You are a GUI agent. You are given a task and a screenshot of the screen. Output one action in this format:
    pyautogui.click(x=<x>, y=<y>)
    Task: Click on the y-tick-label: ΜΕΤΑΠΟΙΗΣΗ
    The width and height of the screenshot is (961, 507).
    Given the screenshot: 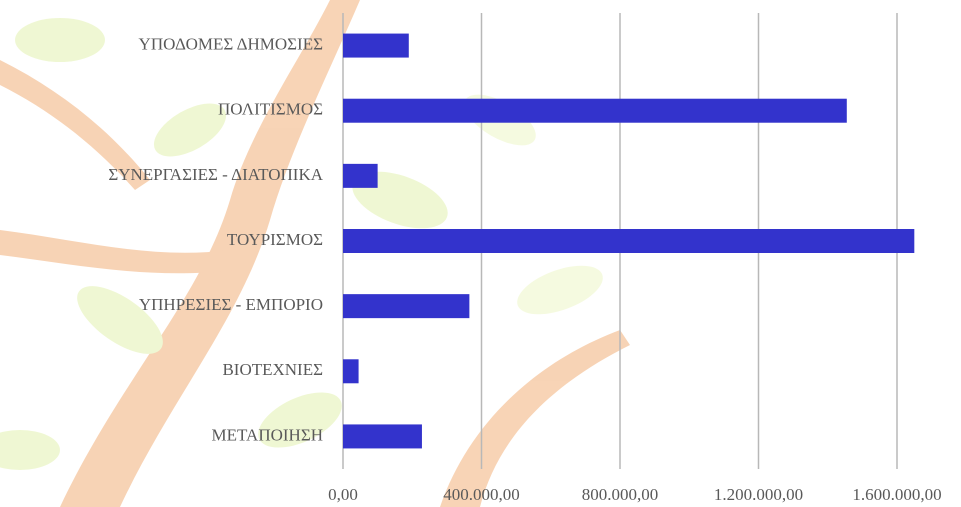 What is the action you would take?
    pyautogui.click(x=267, y=434)
    